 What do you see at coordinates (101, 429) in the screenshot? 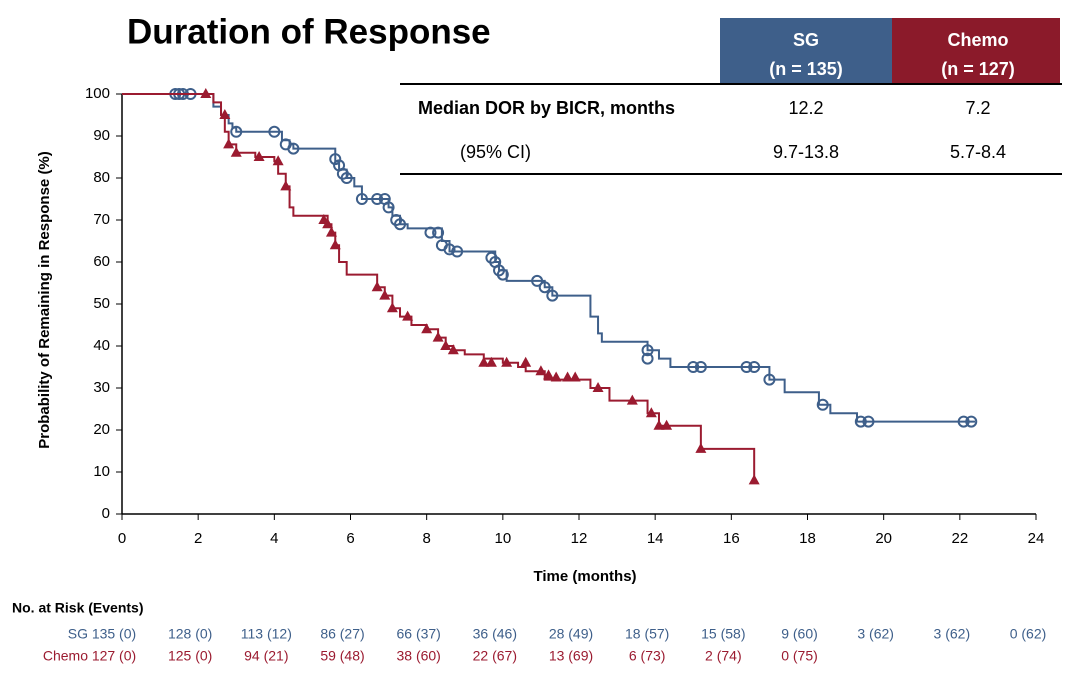
I see `y-tick-label: 20` at bounding box center [101, 429].